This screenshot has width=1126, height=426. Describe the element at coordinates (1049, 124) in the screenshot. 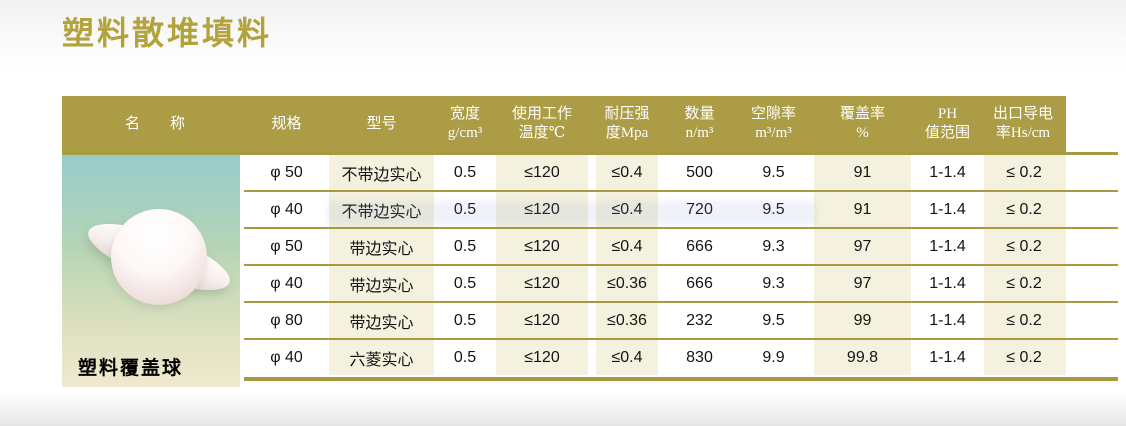

I see `col-header-outlet-conductivity: 出口导电 率Hs/cm` at that location.